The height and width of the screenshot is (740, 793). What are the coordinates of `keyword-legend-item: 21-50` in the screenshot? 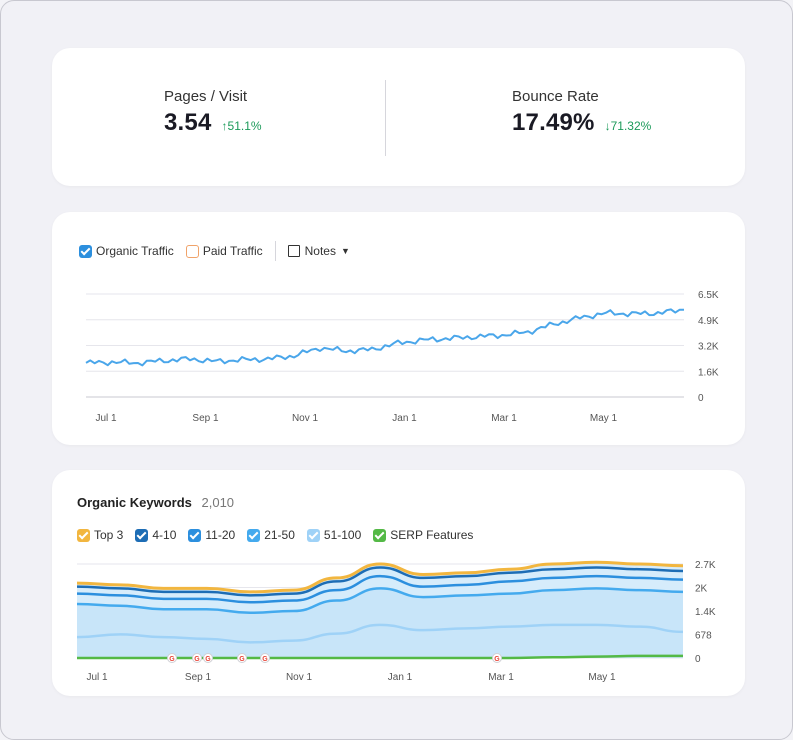 It's located at (271, 535).